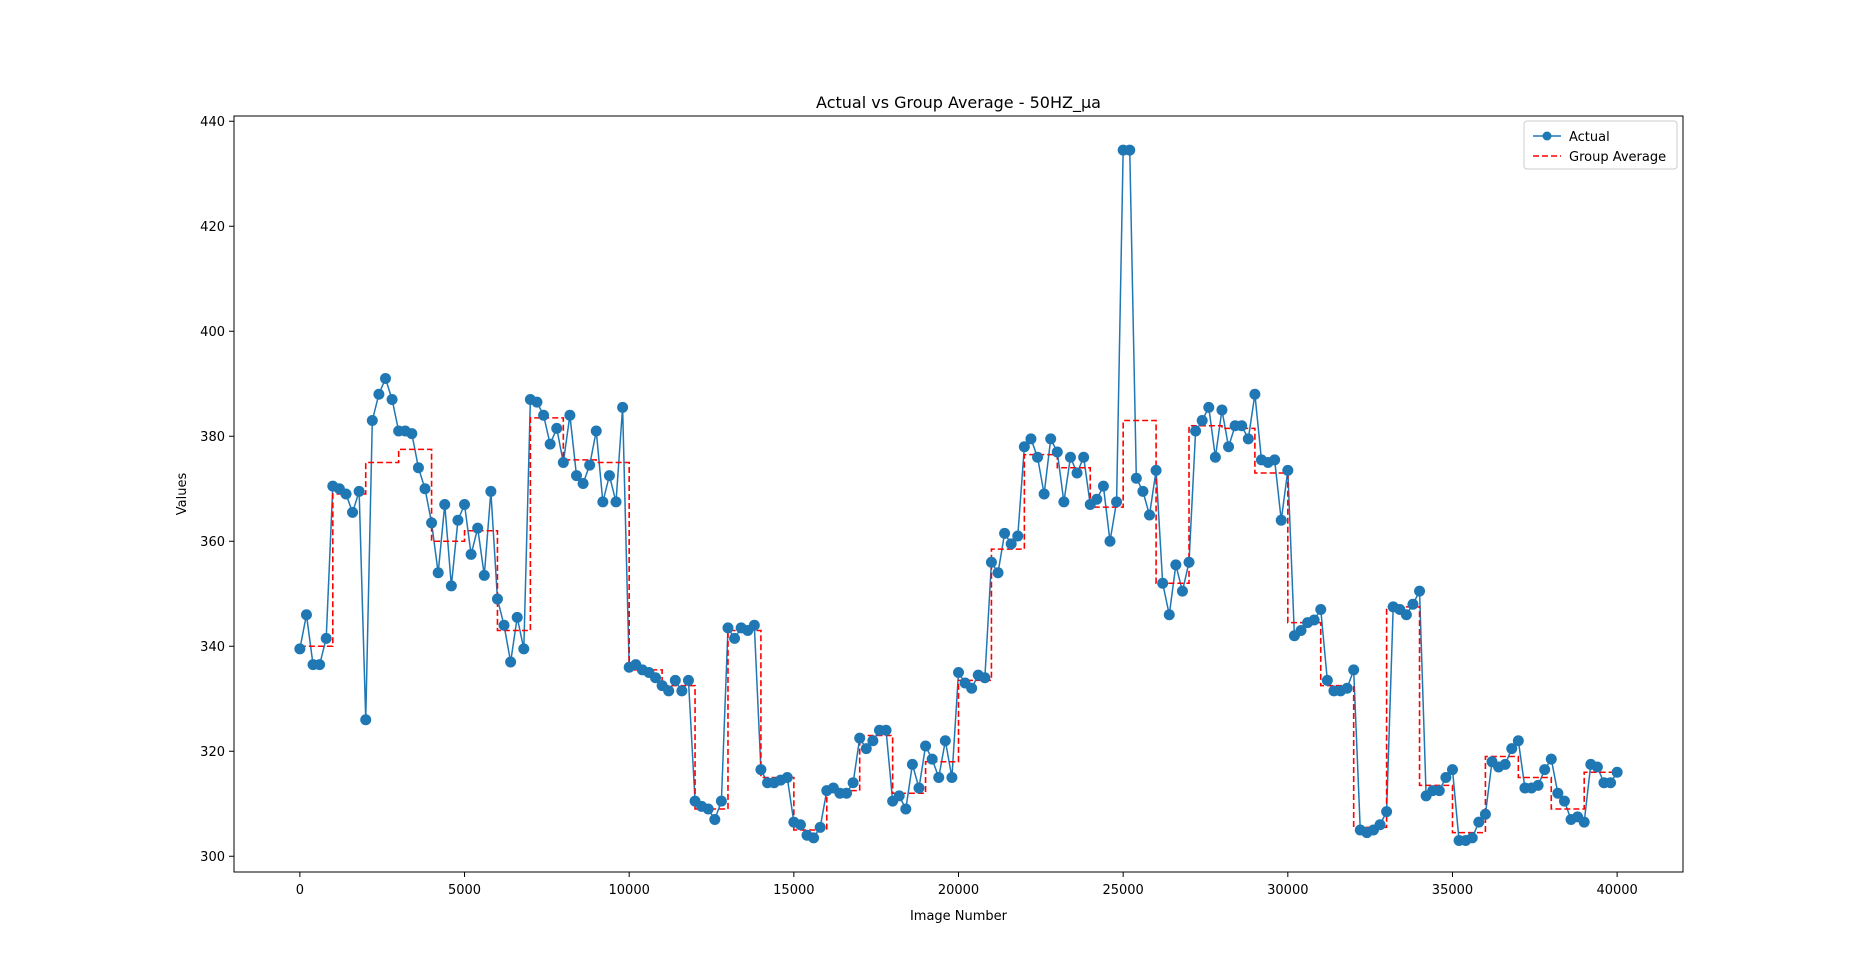 This screenshot has width=1850, height=969. I want to click on x-tick-label: 40000, so click(1616, 890).